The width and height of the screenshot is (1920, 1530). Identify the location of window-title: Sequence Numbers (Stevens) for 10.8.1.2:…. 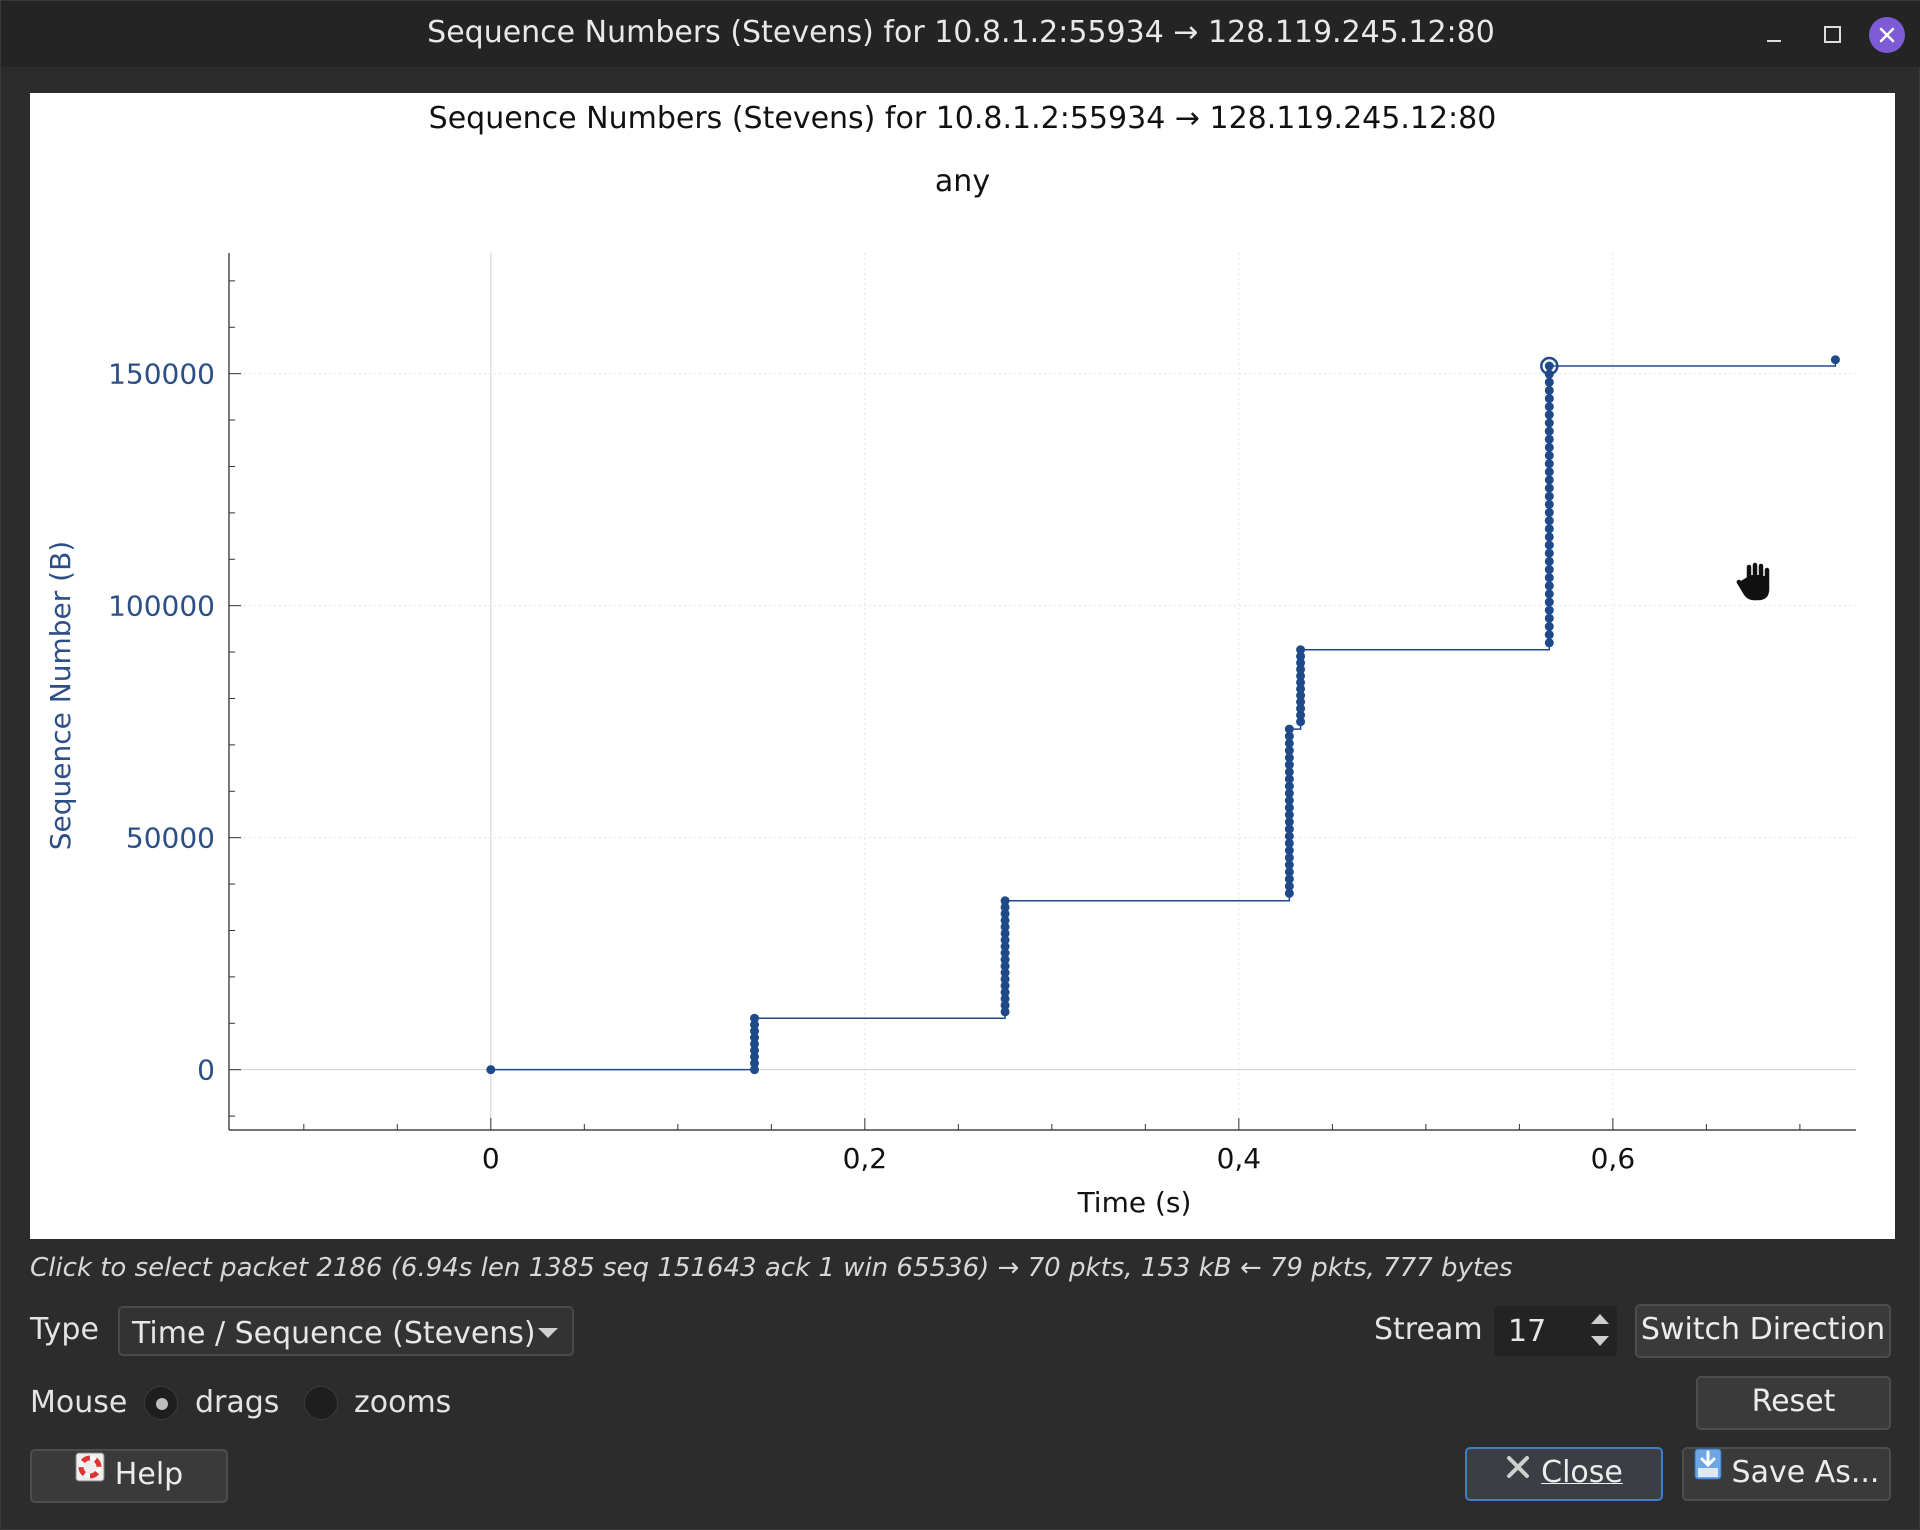
(961, 32).